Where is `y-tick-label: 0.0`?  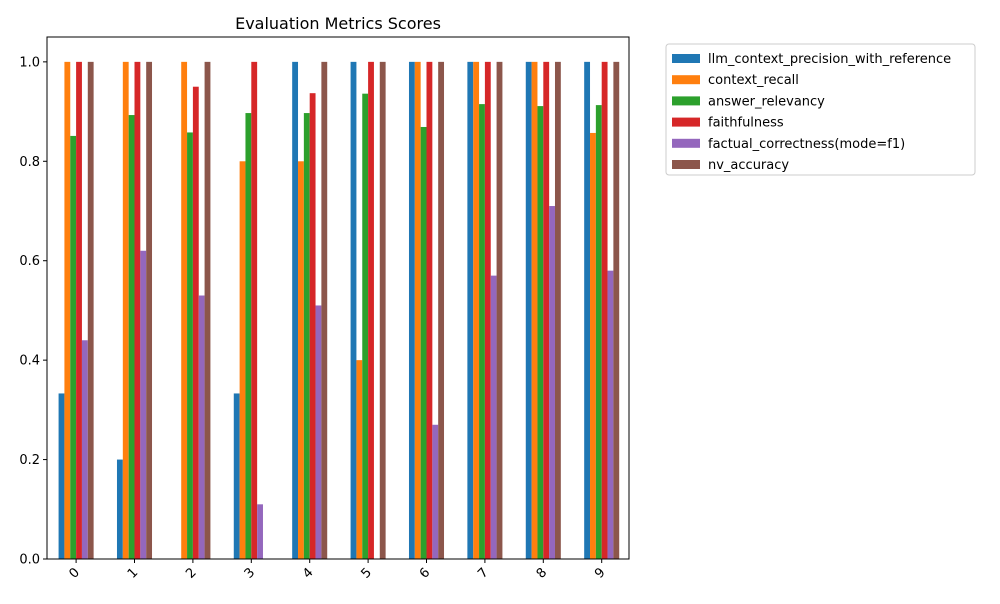 y-tick-label: 0.0 is located at coordinates (29, 560).